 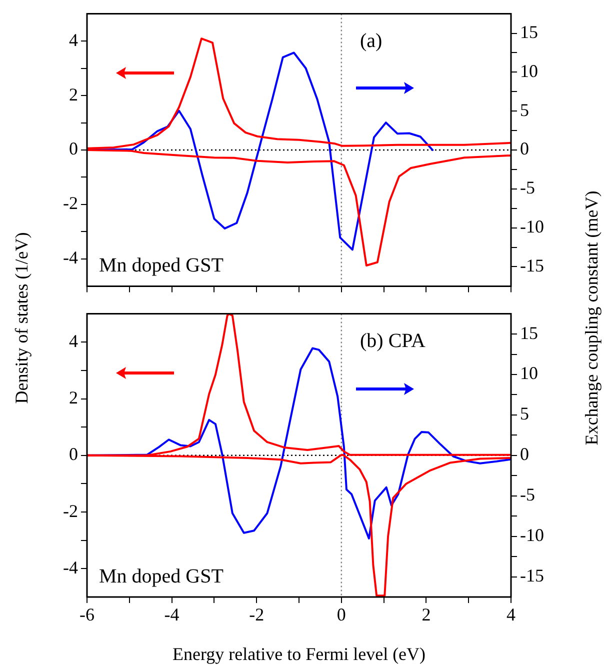 What do you see at coordinates (256, 614) in the screenshot?
I see `x-tick-label: -2` at bounding box center [256, 614].